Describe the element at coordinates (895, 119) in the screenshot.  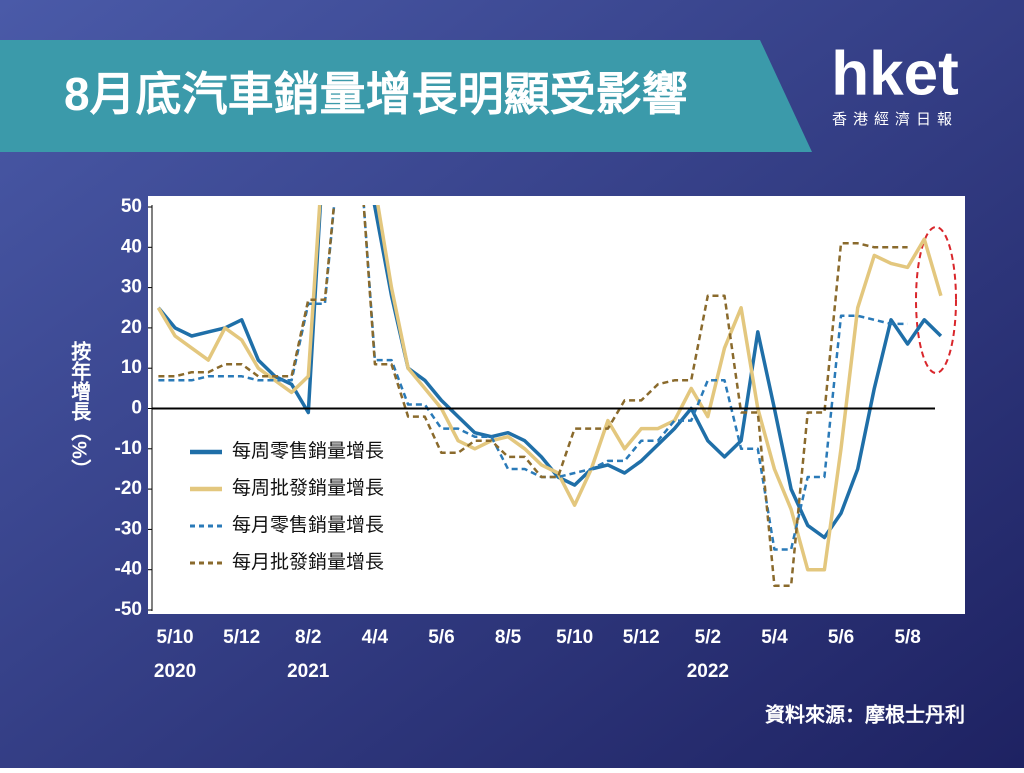
I see `logo-subtitle: 香港經濟日報` at that location.